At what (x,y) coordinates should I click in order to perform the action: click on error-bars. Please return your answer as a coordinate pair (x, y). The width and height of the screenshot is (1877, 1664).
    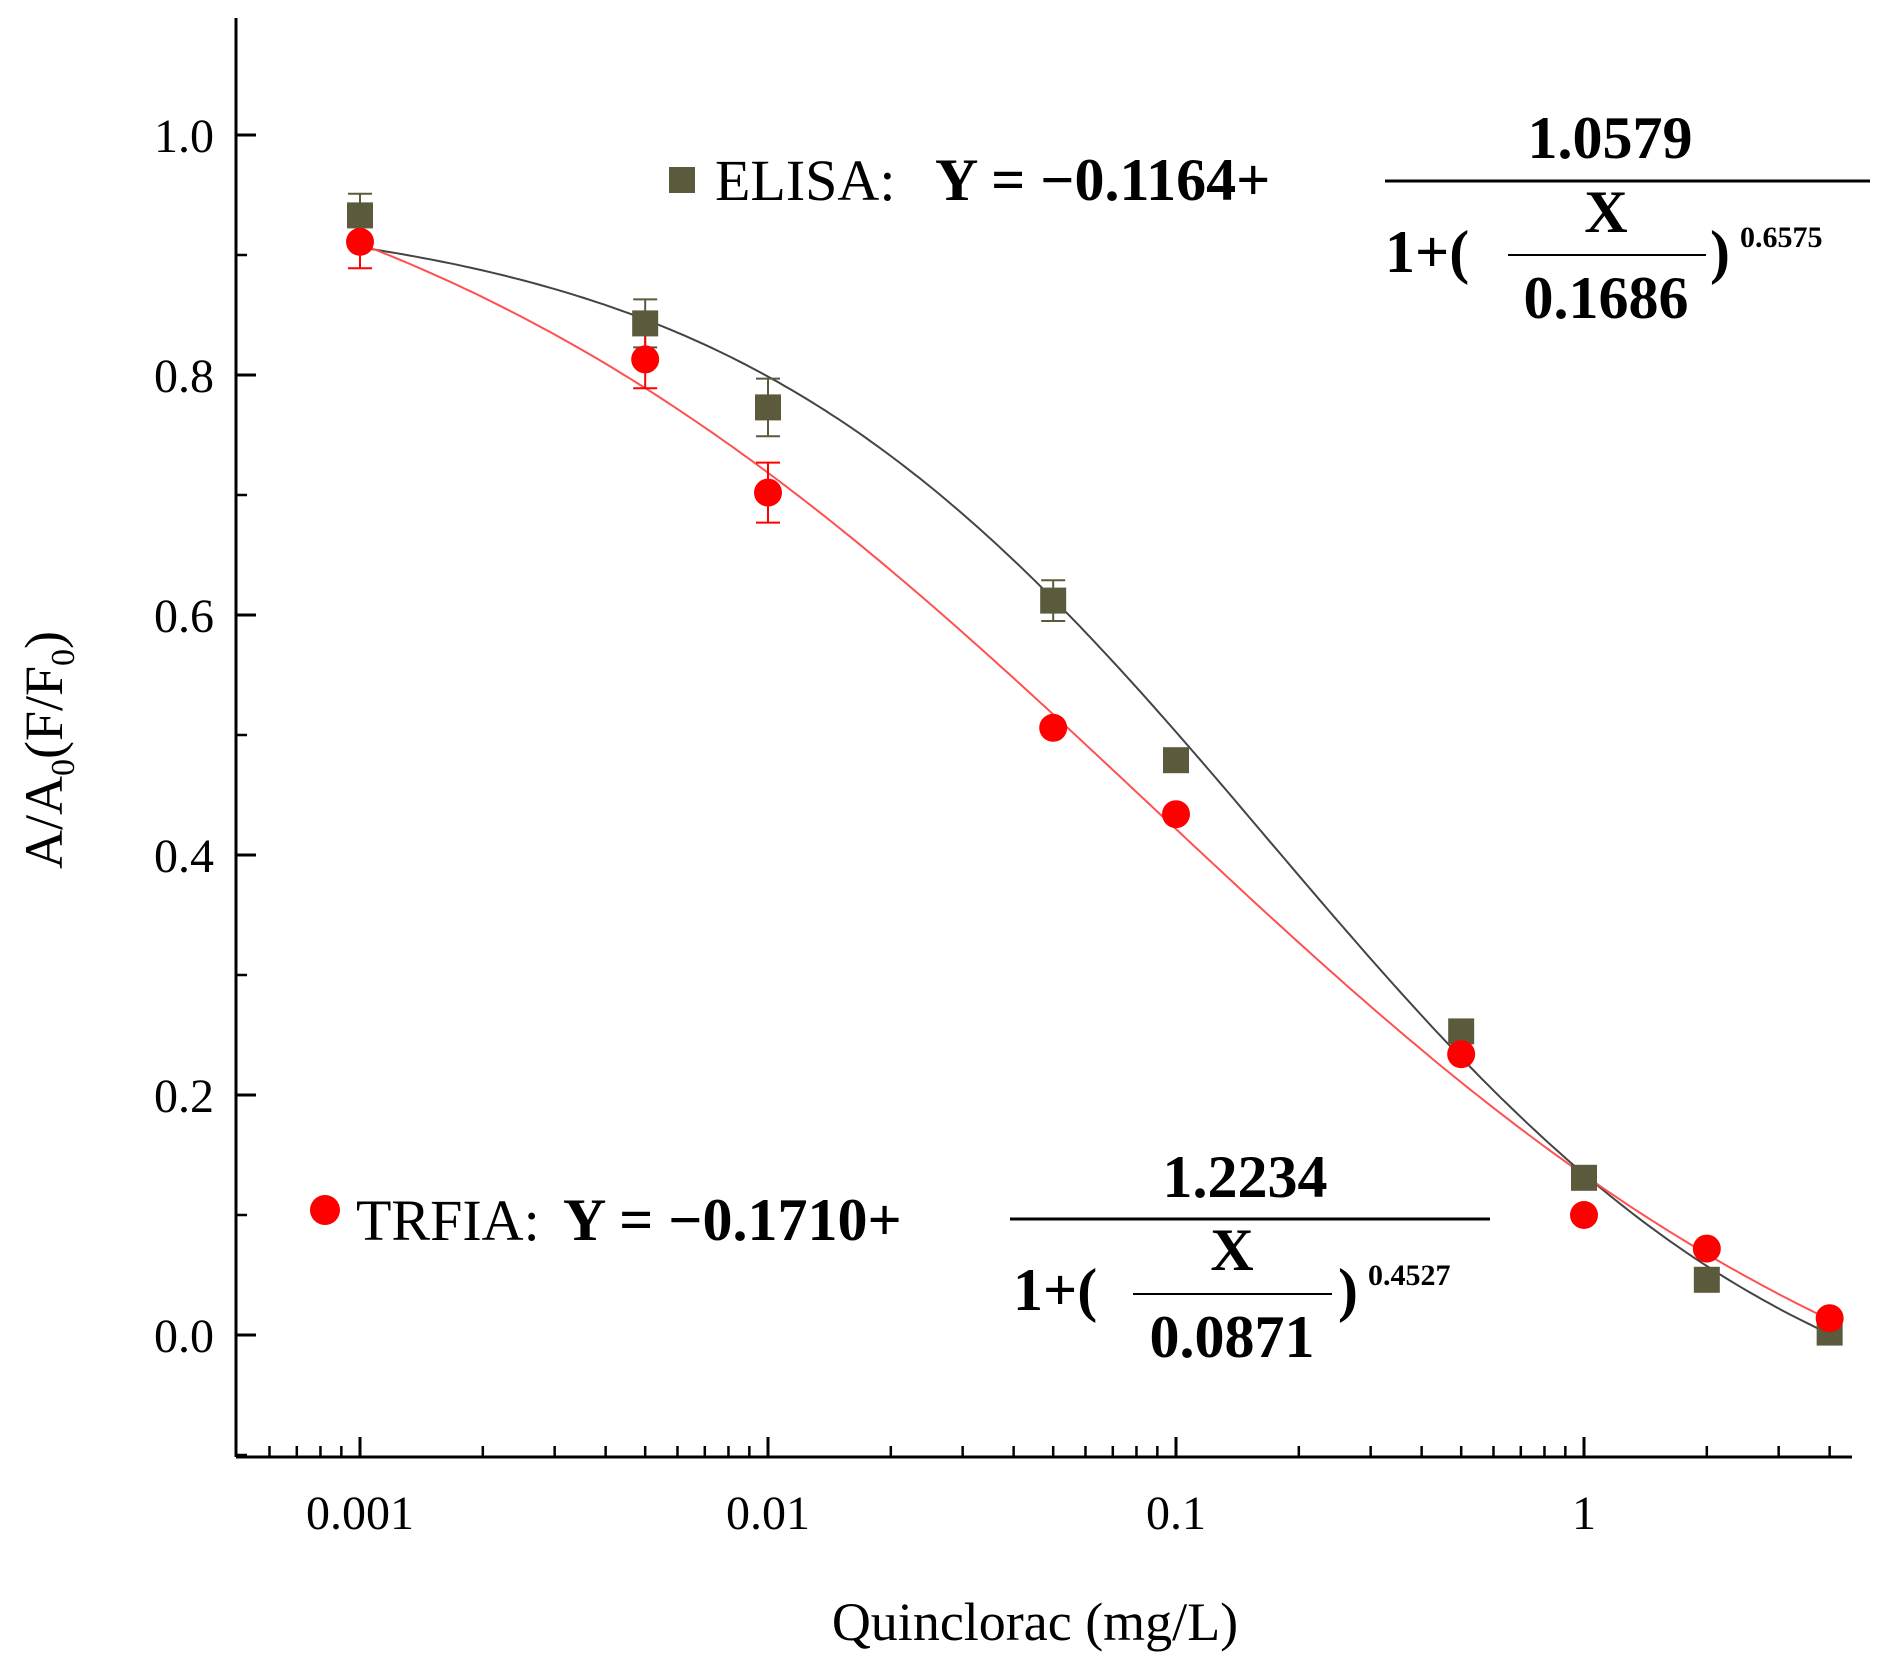
    Looking at the image, I should click on (707, 407).